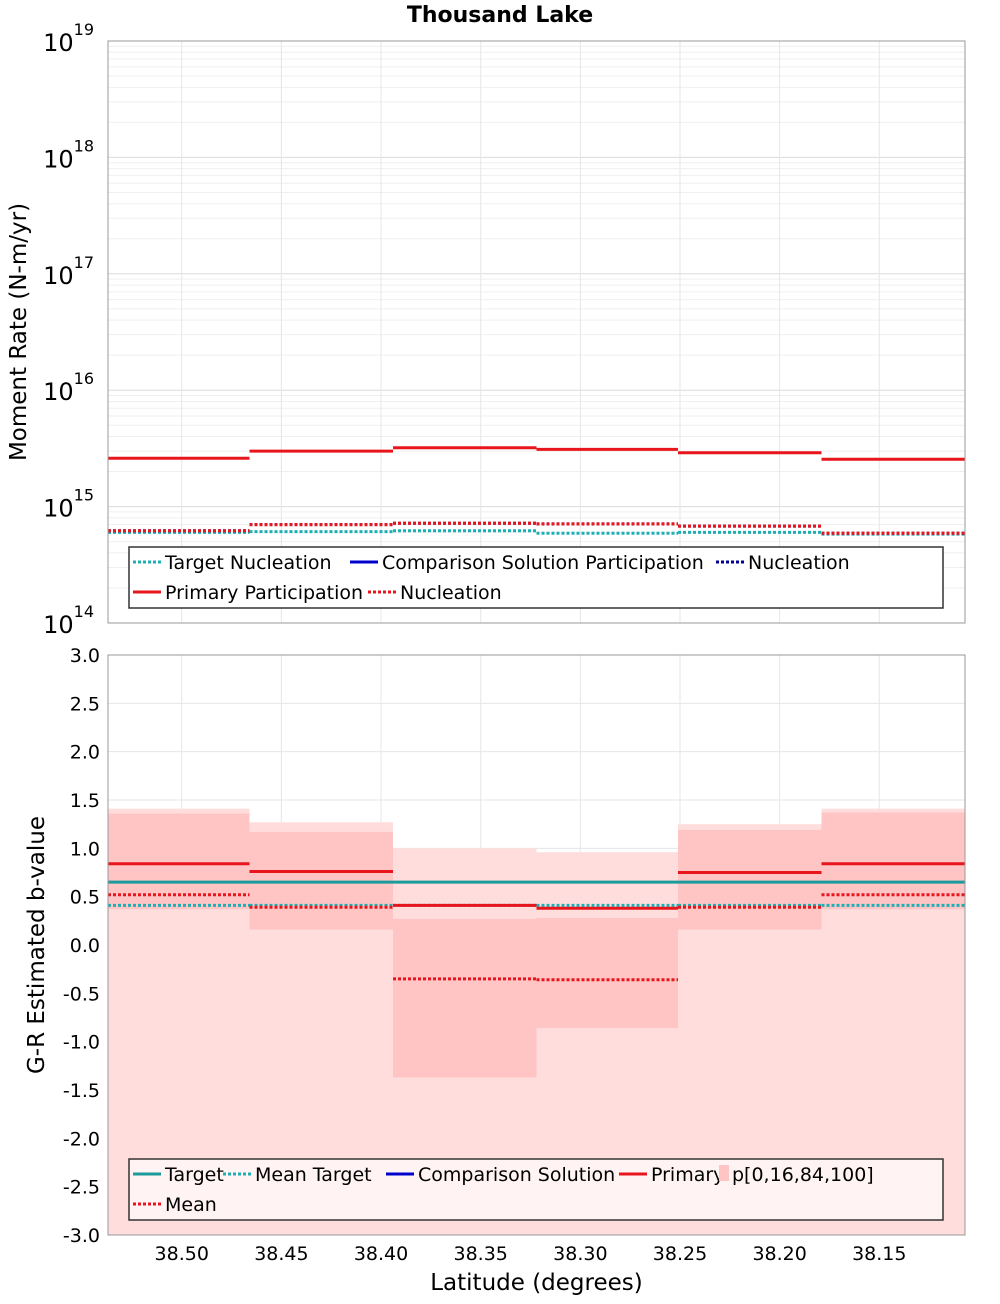 The image size is (1000, 1304). Describe the element at coordinates (779, 1254) in the screenshot. I see `x-tick-label: 38.20` at that location.